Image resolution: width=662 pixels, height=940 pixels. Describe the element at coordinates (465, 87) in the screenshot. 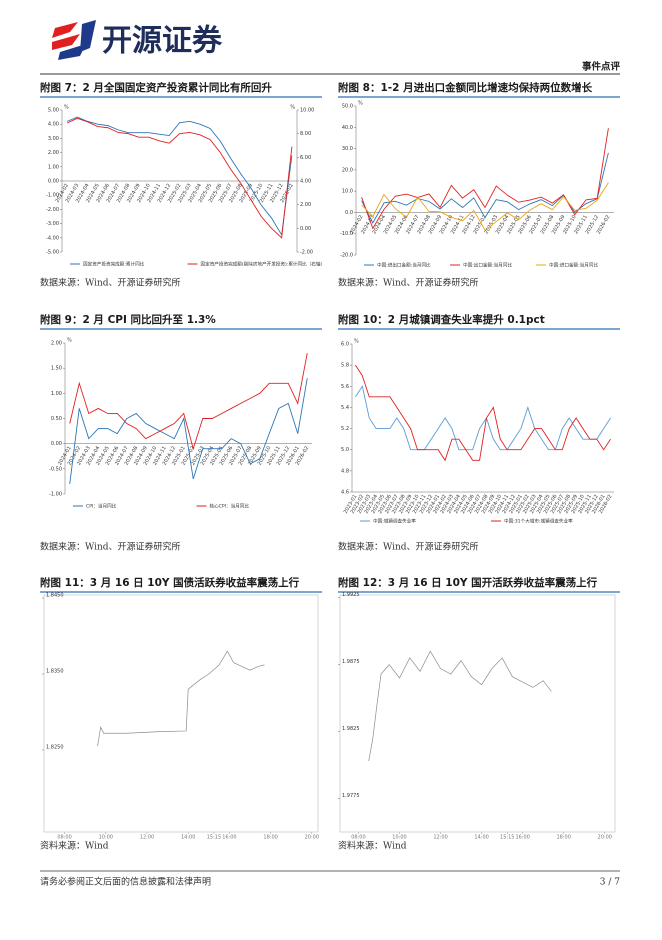

I see `figure-title: 附图 8：1-2 月进出口金额同比增速均保持两位数增长` at that location.